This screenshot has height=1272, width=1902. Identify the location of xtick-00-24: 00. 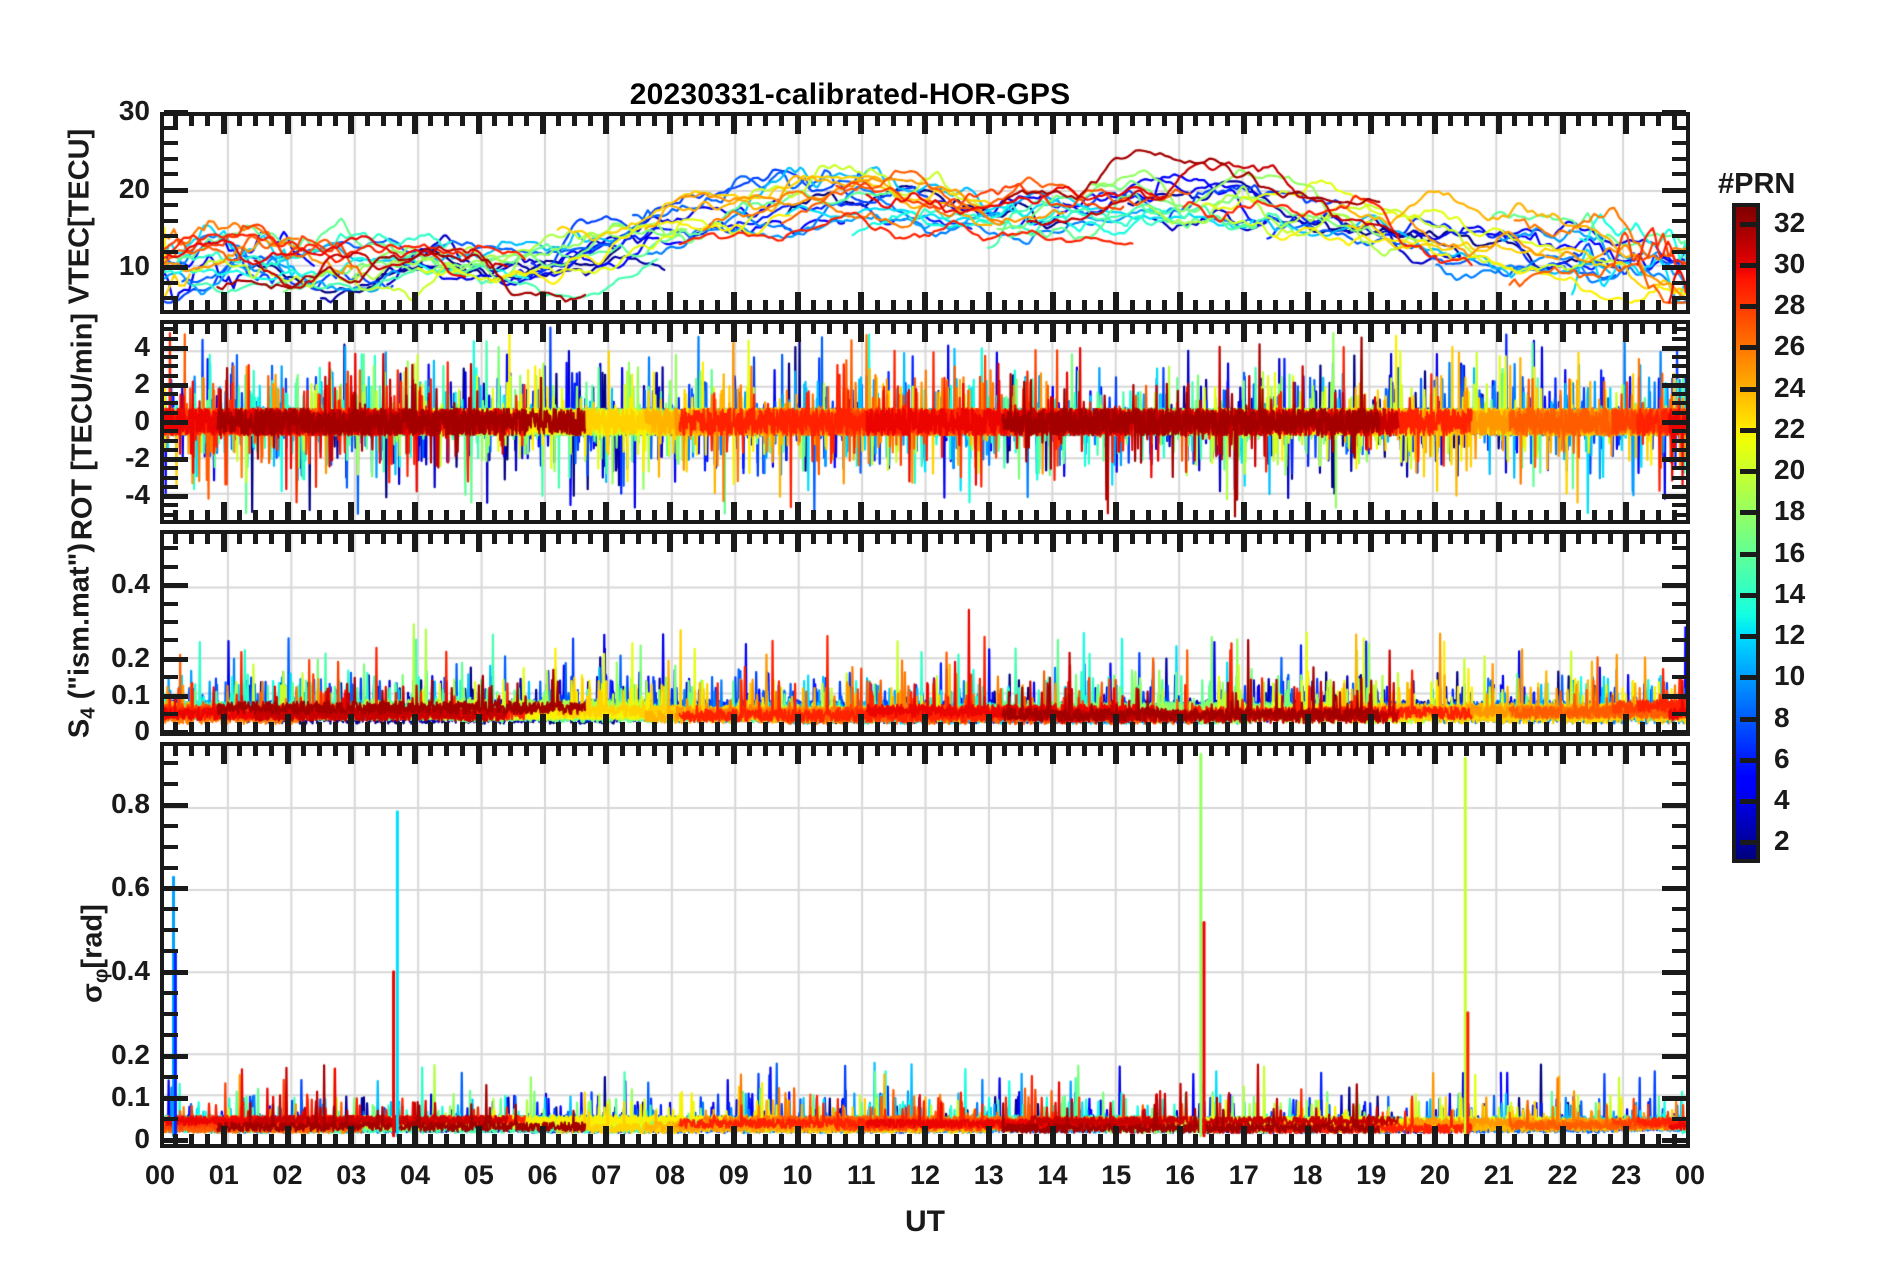
(1690, 1175).